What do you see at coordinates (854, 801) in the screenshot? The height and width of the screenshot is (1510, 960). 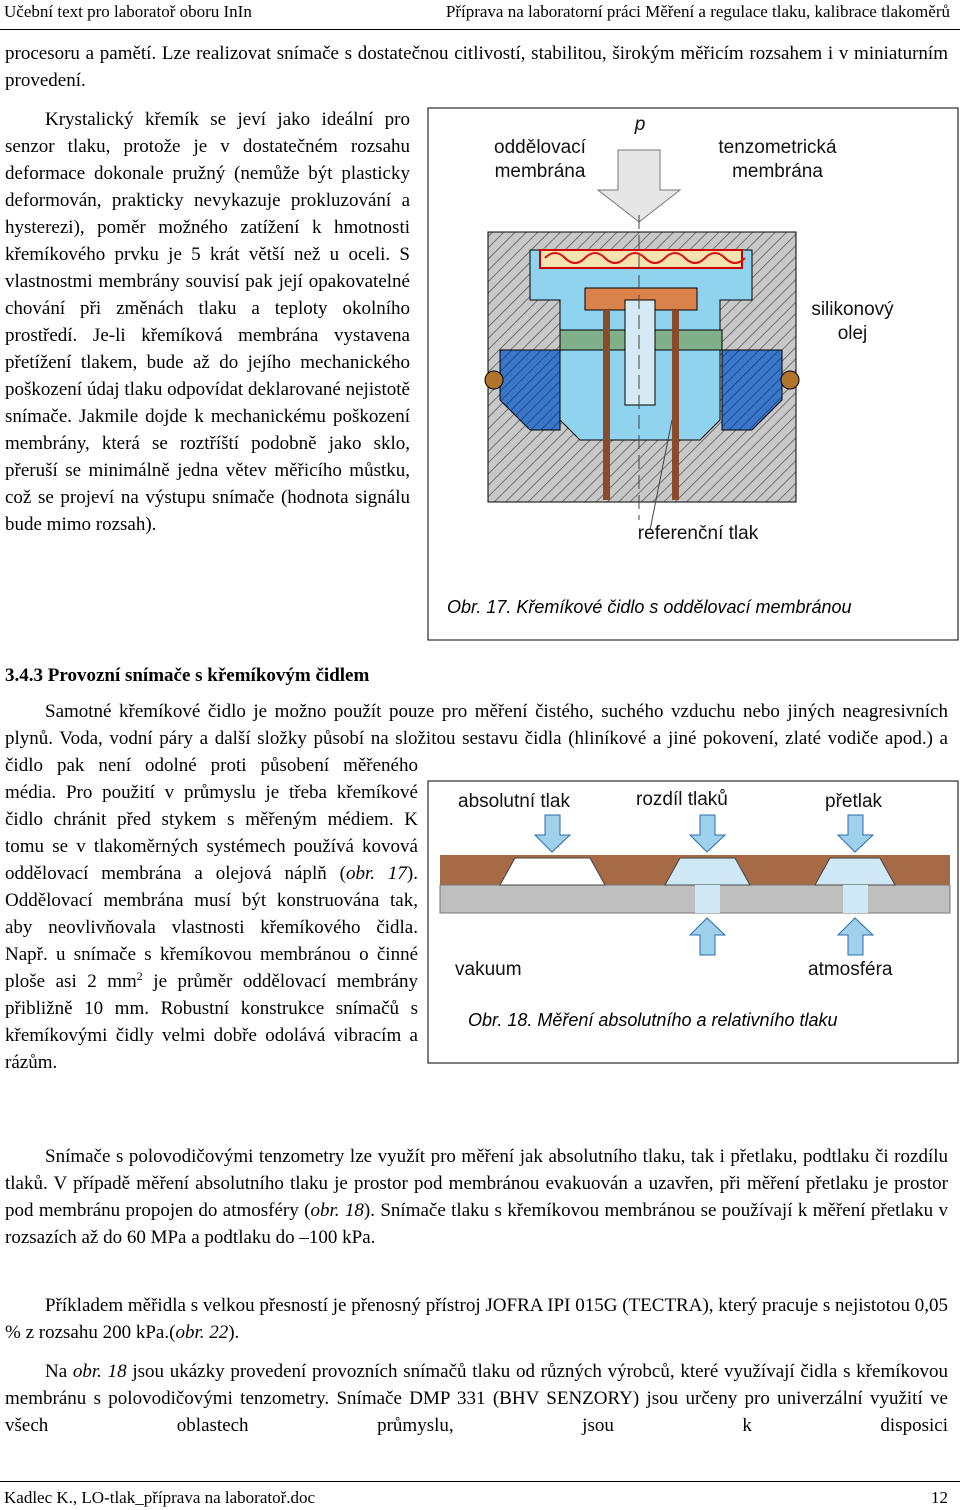 I see `figure-label: přetlak` at bounding box center [854, 801].